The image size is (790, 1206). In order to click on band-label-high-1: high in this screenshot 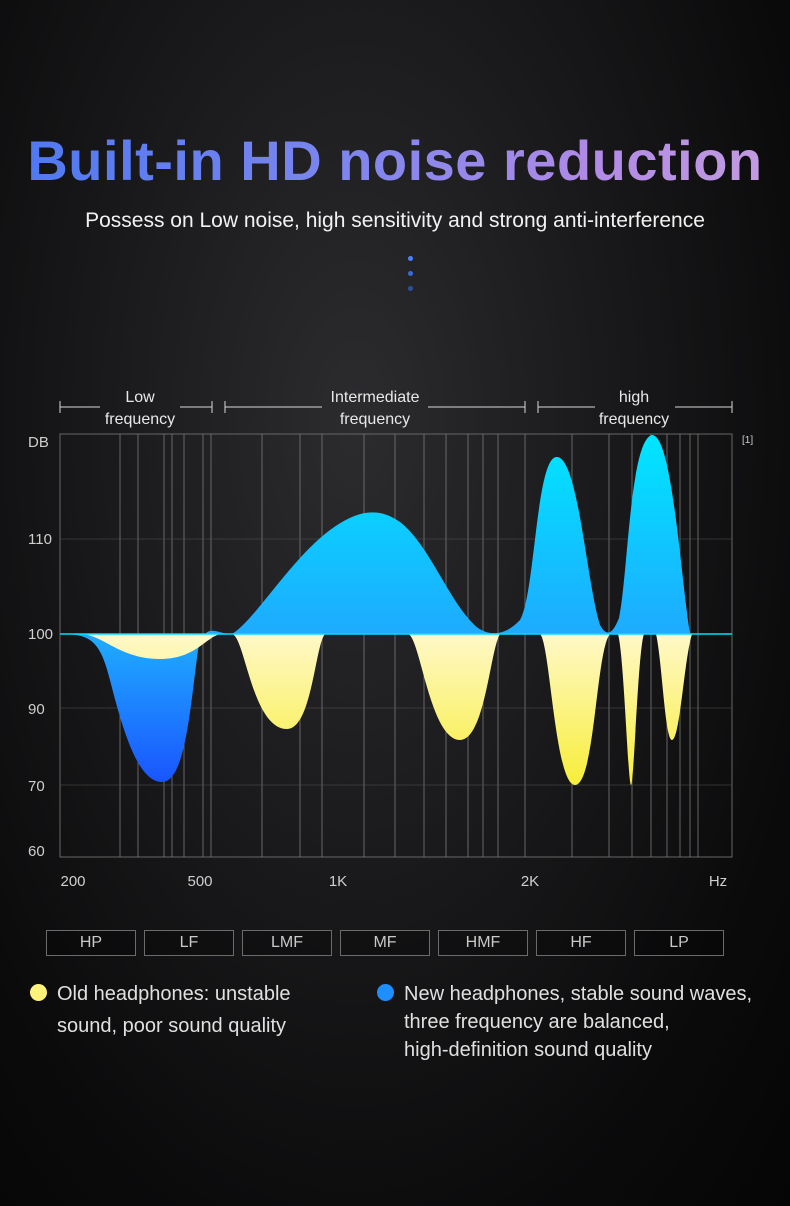, I will do `click(634, 397)`.